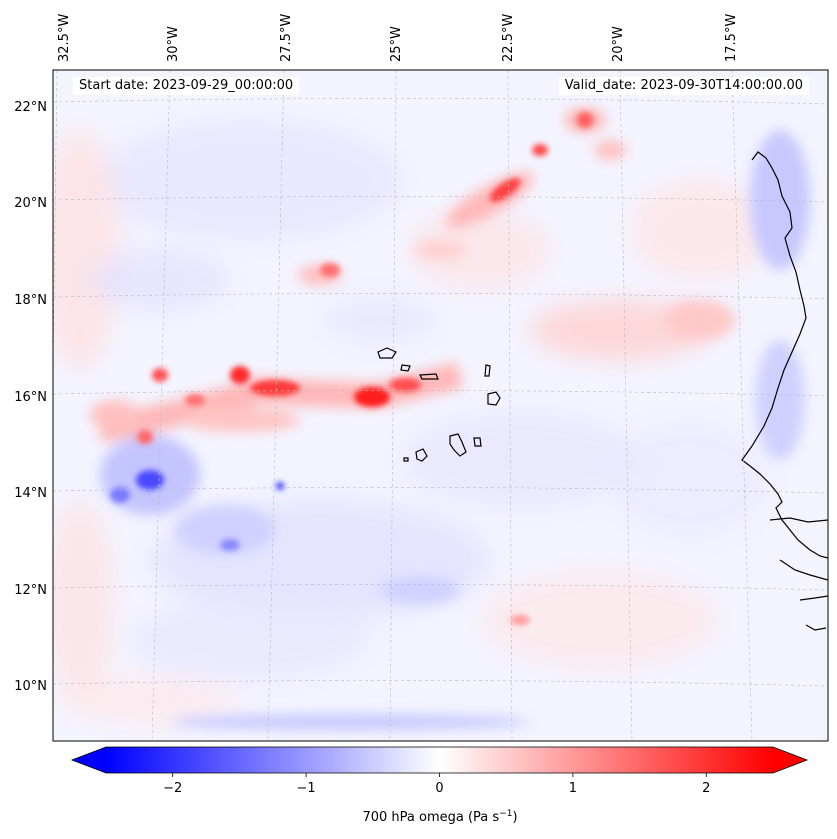 This screenshot has width=837, height=839. I want to click on lat-tick-label: 12°N, so click(30, 590).